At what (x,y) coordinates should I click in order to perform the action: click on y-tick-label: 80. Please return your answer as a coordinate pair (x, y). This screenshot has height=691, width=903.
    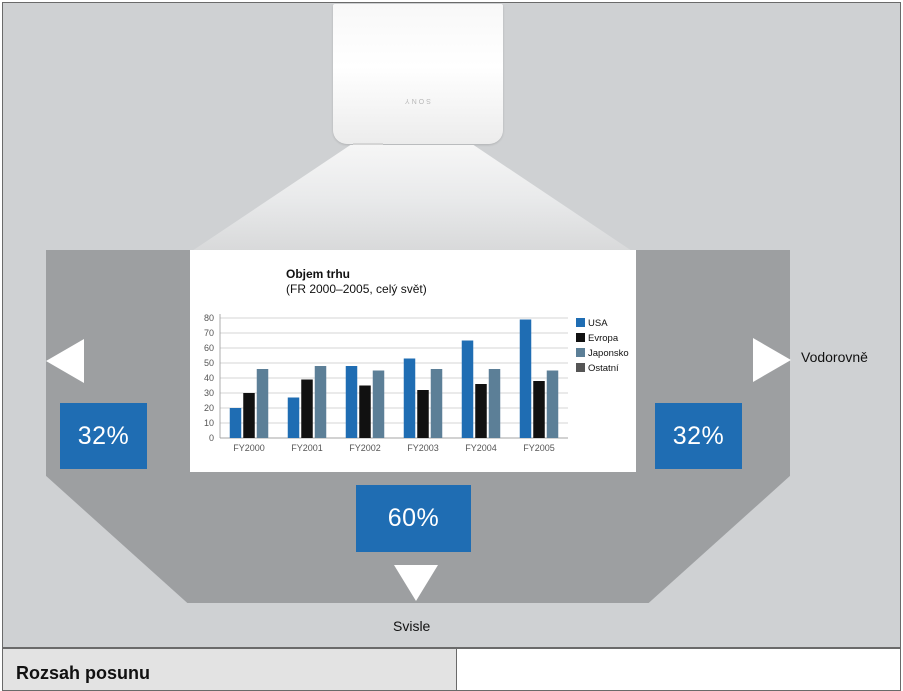
    Looking at the image, I should click on (209, 318).